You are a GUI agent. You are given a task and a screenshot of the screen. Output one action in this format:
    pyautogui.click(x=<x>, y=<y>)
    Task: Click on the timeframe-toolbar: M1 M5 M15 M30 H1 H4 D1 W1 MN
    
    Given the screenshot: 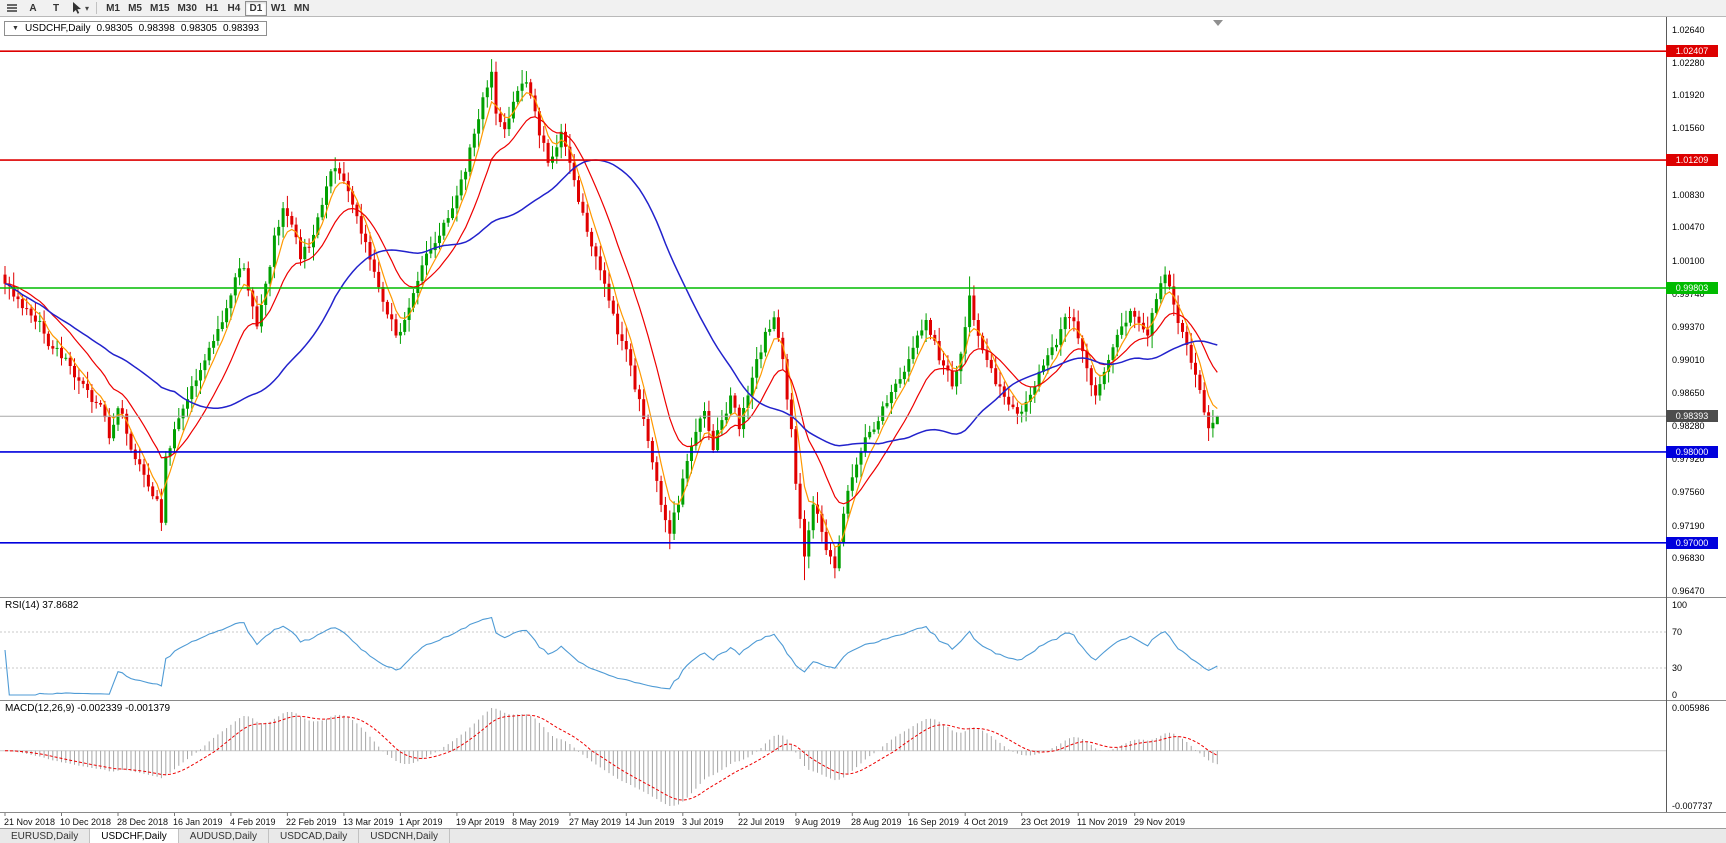 What is the action you would take?
    pyautogui.click(x=208, y=8)
    